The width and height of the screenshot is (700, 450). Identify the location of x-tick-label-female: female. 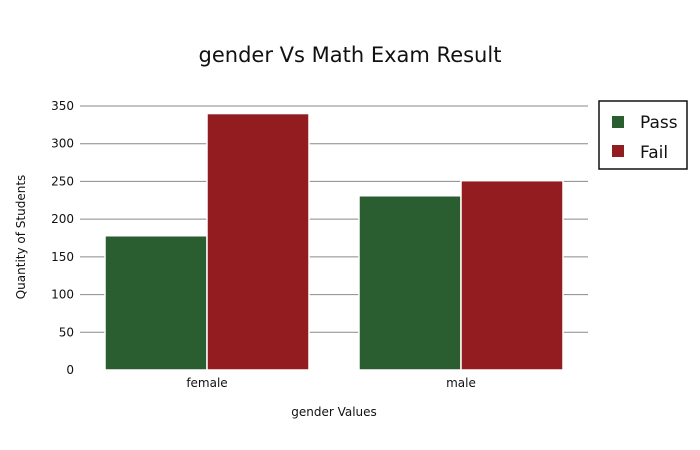
(206, 383).